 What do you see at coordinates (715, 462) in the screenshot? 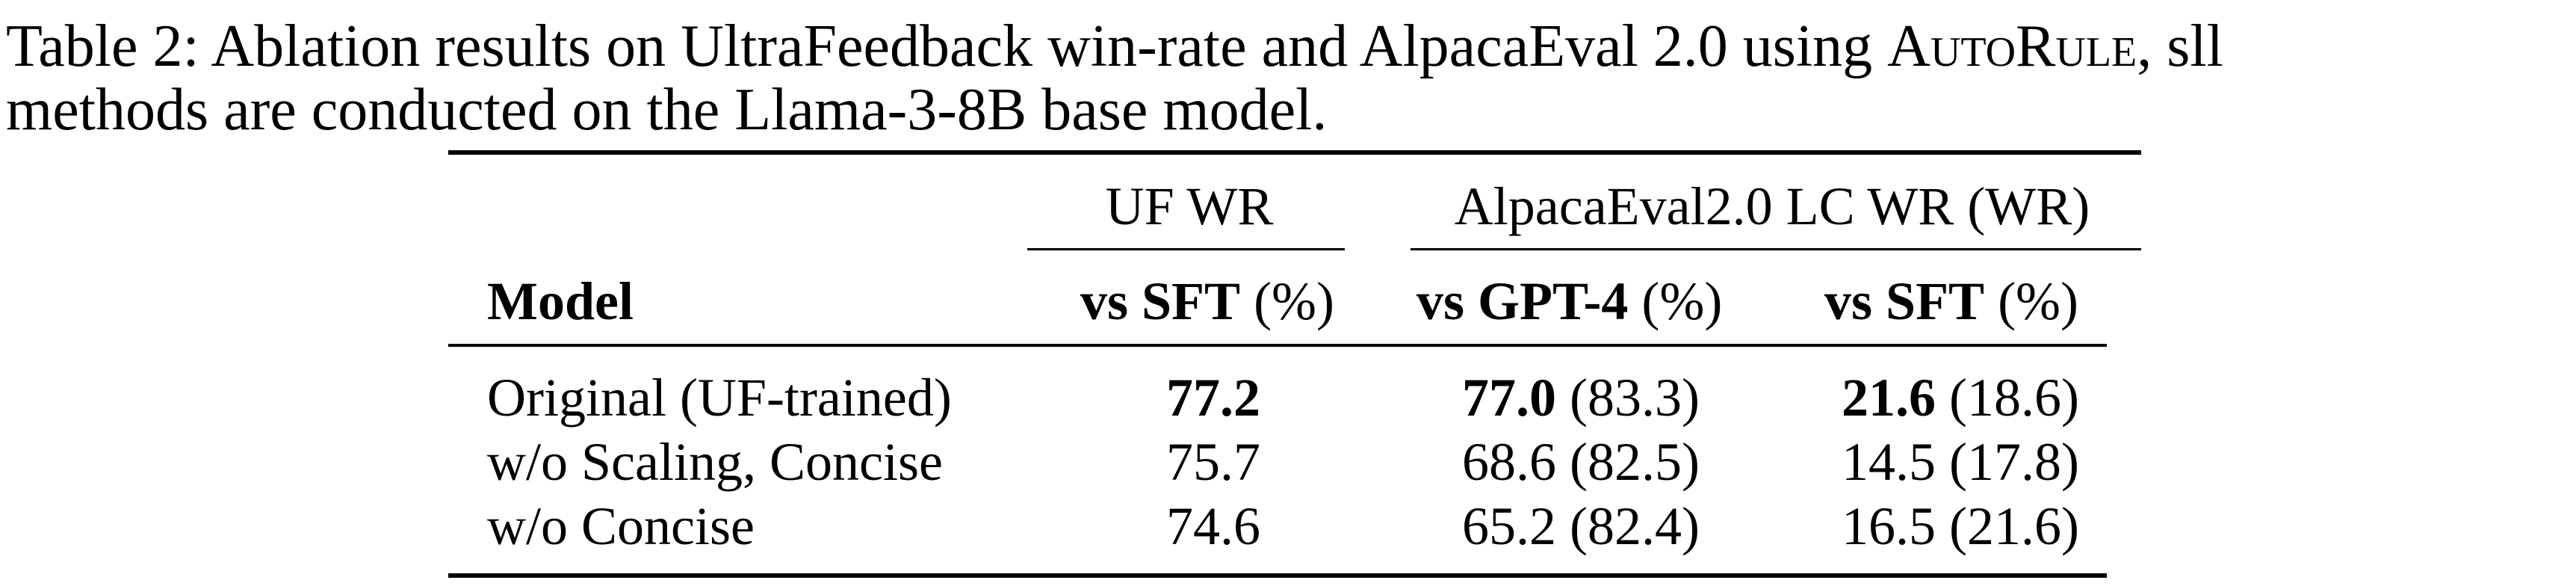
I see `model-cell: w/o Scaling, Concise` at bounding box center [715, 462].